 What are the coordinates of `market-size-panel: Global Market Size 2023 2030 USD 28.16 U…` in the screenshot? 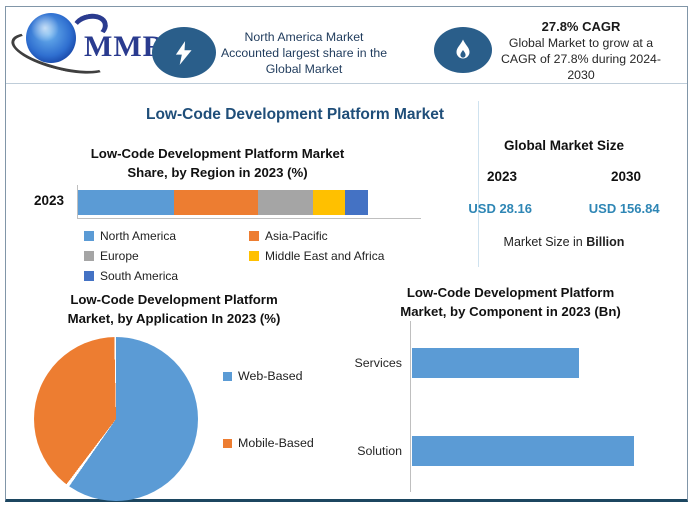 It's located at (564, 200).